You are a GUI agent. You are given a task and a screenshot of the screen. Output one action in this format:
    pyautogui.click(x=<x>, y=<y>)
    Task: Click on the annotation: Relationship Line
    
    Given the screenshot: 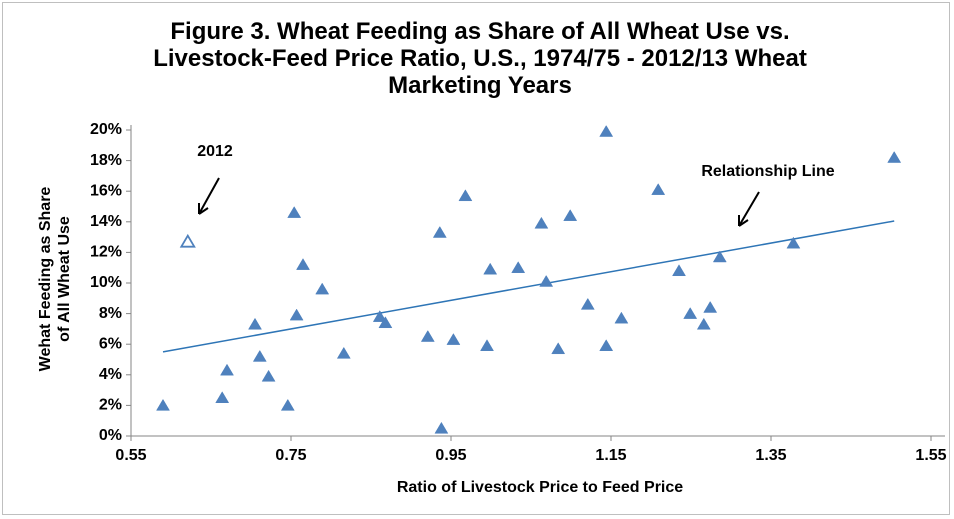 What is the action you would take?
    pyautogui.click(x=767, y=171)
    